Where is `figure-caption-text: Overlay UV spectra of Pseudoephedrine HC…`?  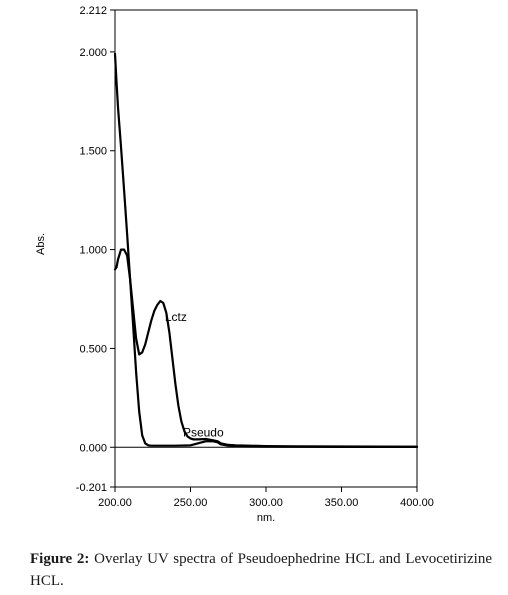
figure-caption-text: Overlay UV spectra of Pseudoephedrine HC… is located at coordinates (261, 570).